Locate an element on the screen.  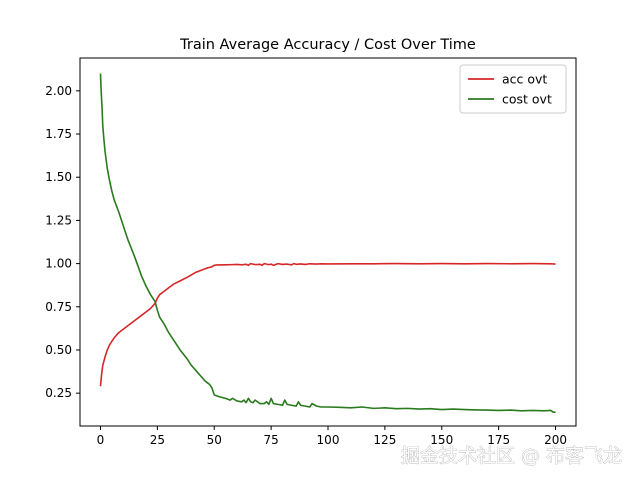
x-tick-label: 0 is located at coordinates (101, 440).